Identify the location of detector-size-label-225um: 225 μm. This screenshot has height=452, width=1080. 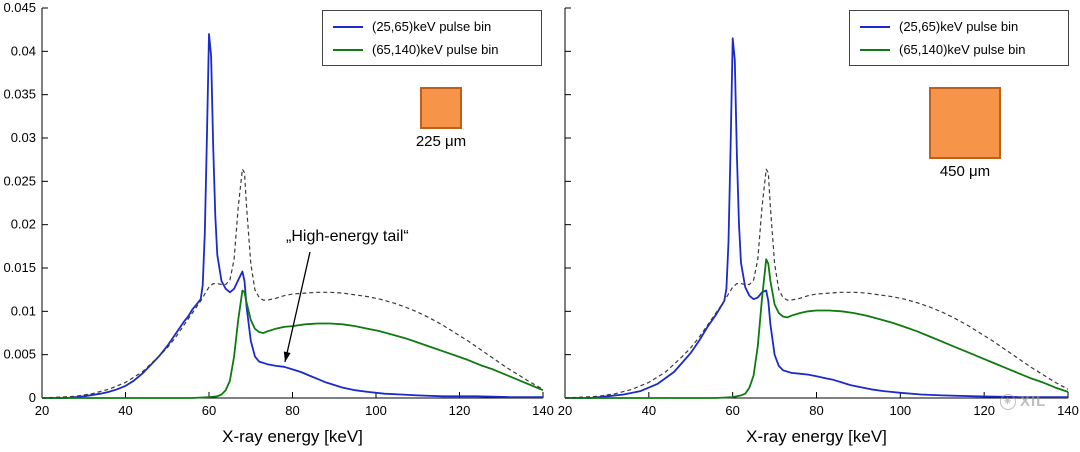
(441, 141).